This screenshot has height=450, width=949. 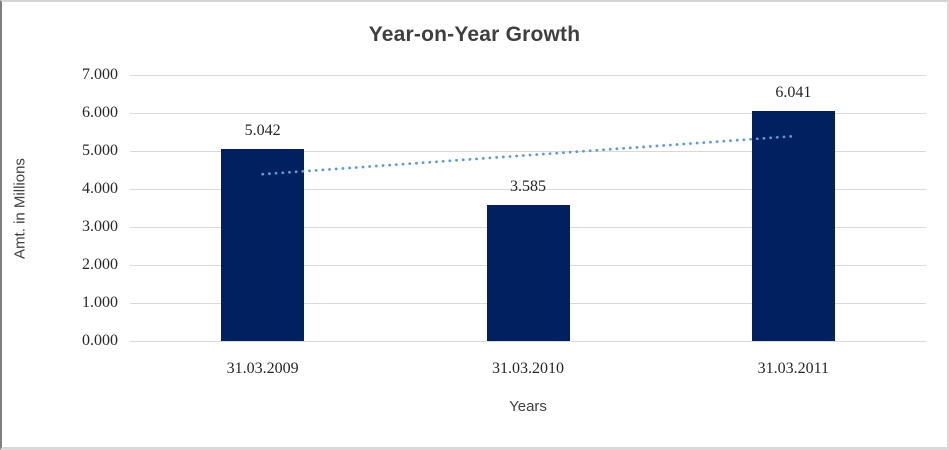 What do you see at coordinates (100, 112) in the screenshot?
I see `y-tick-label: 6.000` at bounding box center [100, 112].